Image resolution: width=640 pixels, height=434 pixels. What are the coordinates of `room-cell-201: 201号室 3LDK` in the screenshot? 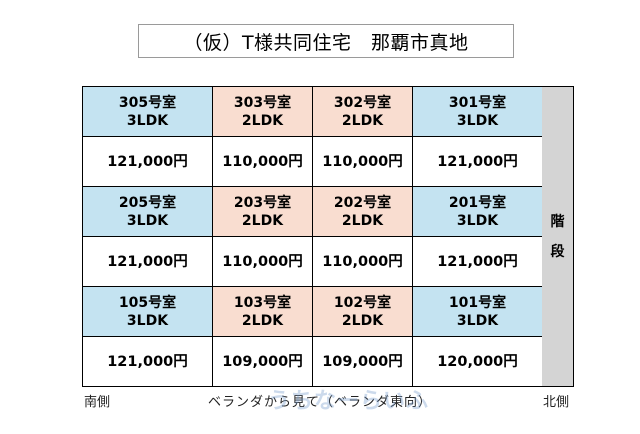 It's located at (478, 212).